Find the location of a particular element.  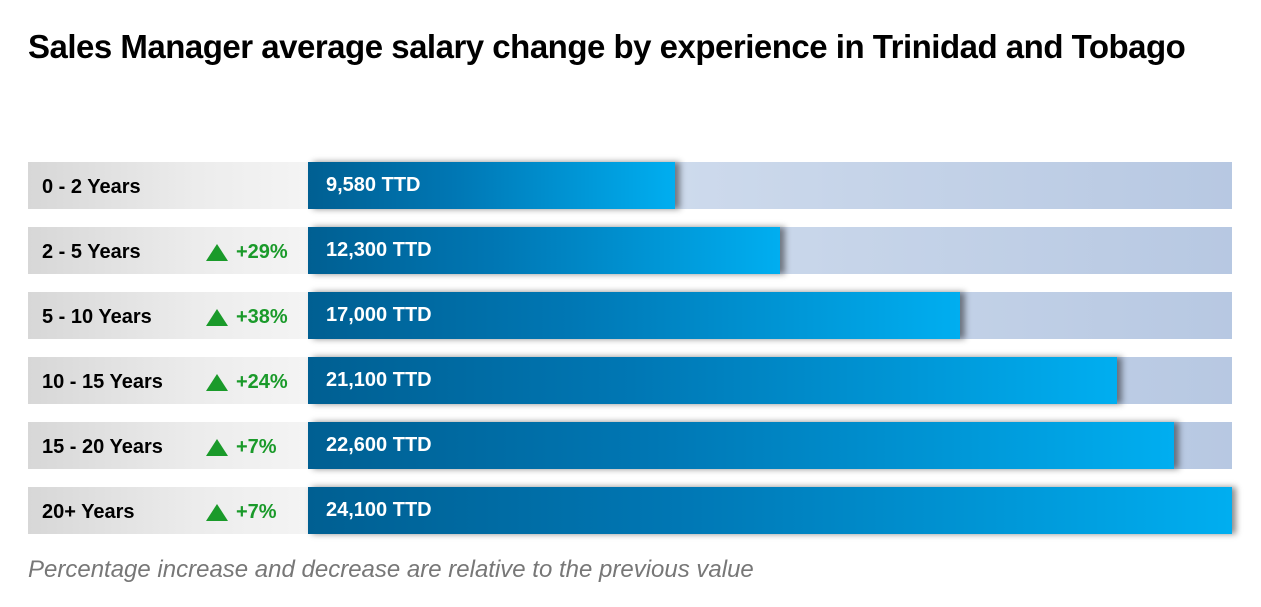

change-indicator: +38% is located at coordinates (247, 315).